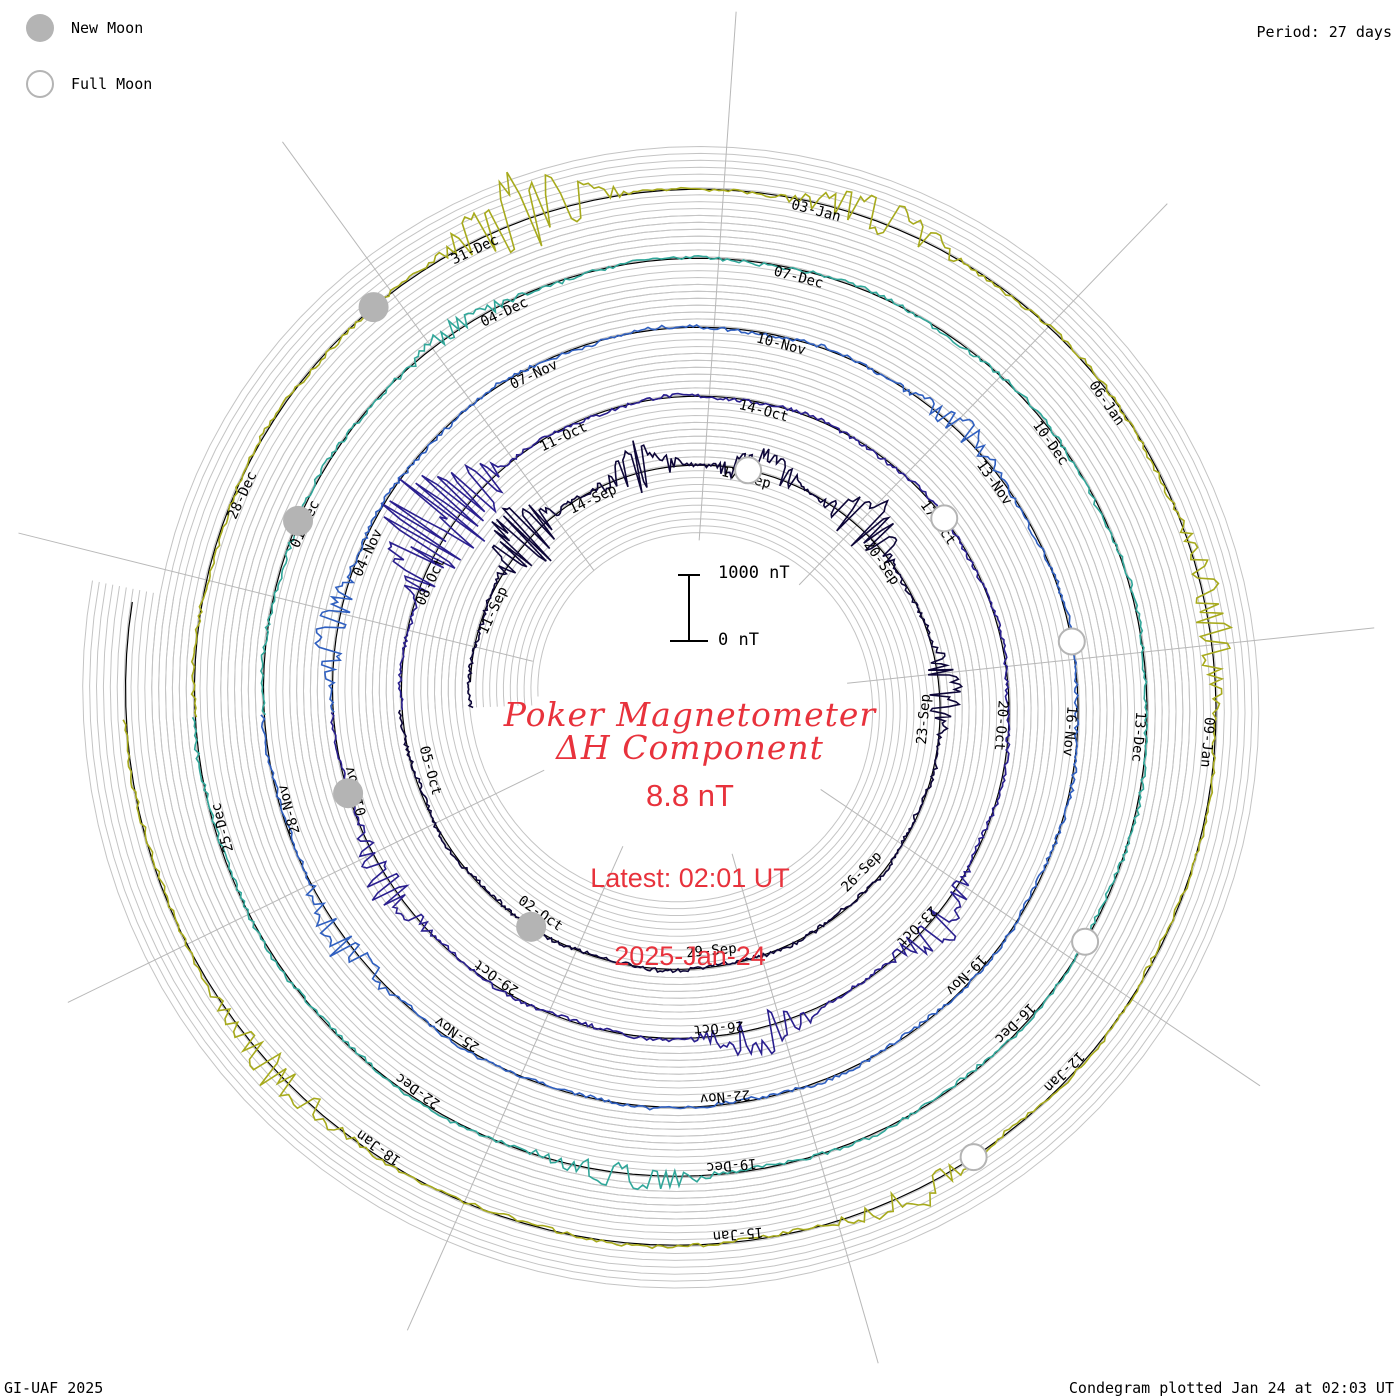 The width and height of the screenshot is (1400, 1400). I want to click on full-moon-icon, so click(40, 84).